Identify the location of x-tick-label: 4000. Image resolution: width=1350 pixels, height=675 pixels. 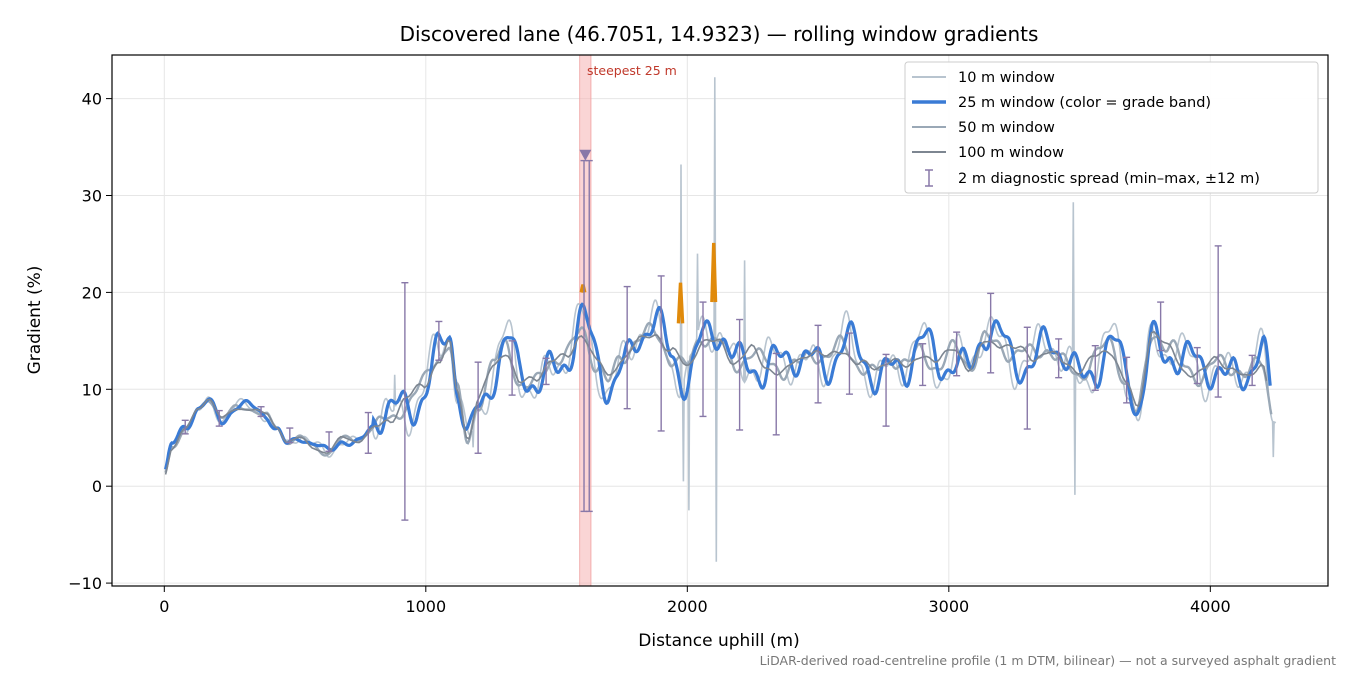
(1210, 606).